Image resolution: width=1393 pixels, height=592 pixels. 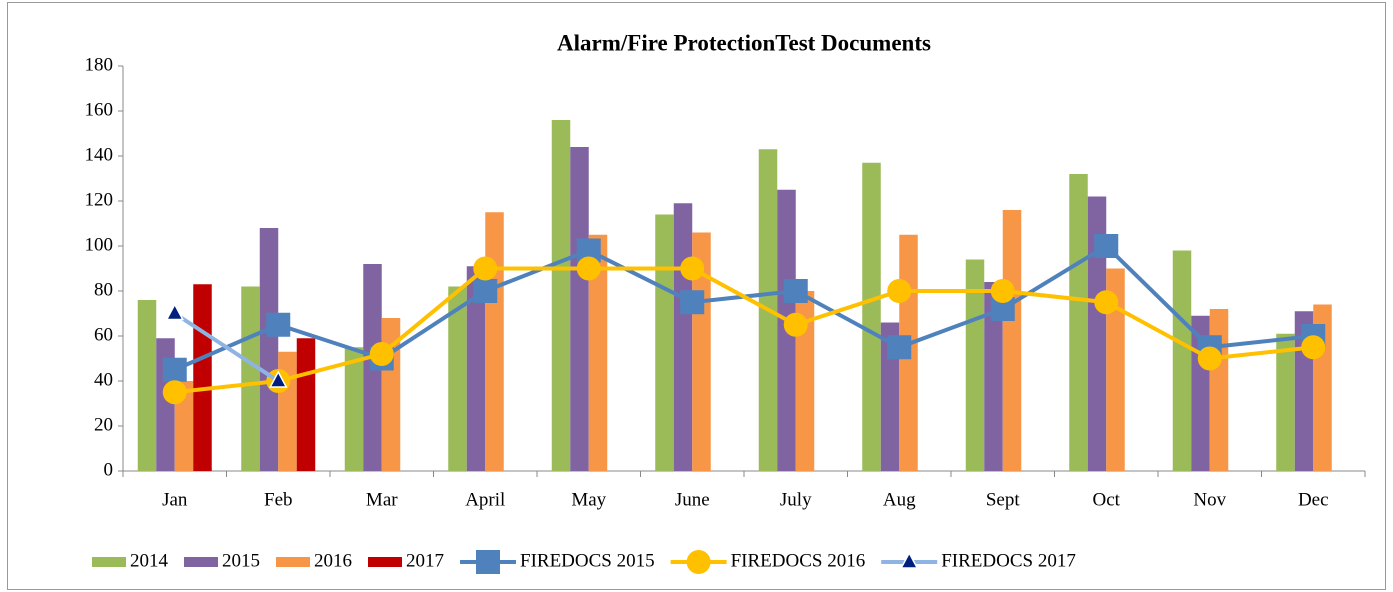 What do you see at coordinates (588, 499) in the screenshot?
I see `x-tick-label: May` at bounding box center [588, 499].